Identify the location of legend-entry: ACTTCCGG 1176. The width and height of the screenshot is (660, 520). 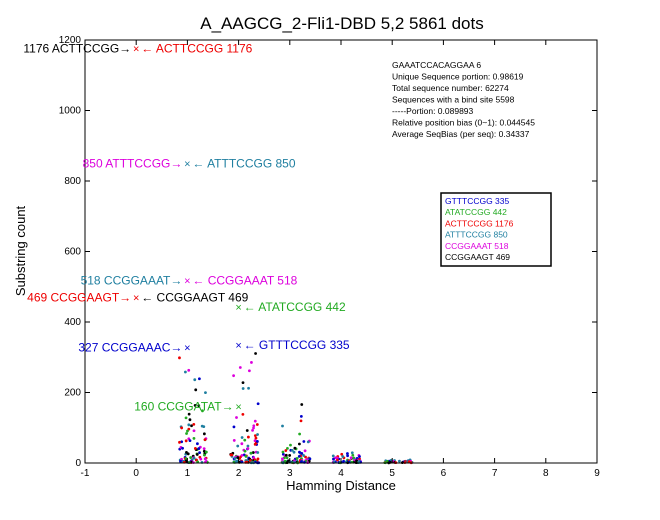
(479, 223).